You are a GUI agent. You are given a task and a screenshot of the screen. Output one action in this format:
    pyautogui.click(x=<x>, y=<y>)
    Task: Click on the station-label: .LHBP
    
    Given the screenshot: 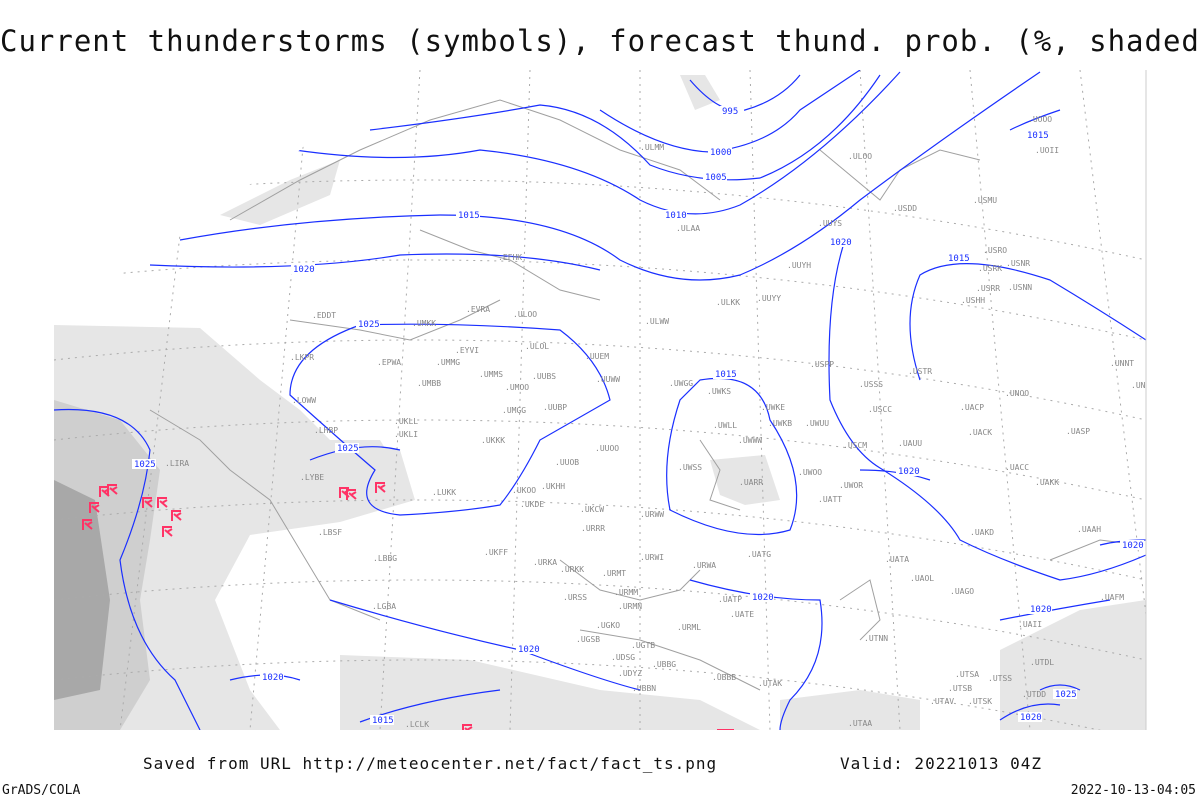 What is the action you would take?
    pyautogui.click(x=326, y=430)
    